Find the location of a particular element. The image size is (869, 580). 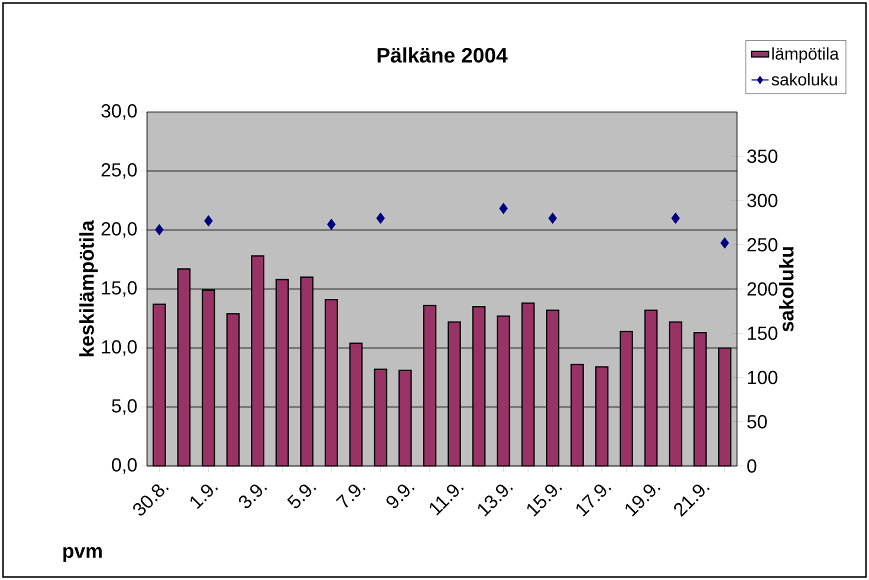

y-tick-label: 20,0 is located at coordinates (119, 230).